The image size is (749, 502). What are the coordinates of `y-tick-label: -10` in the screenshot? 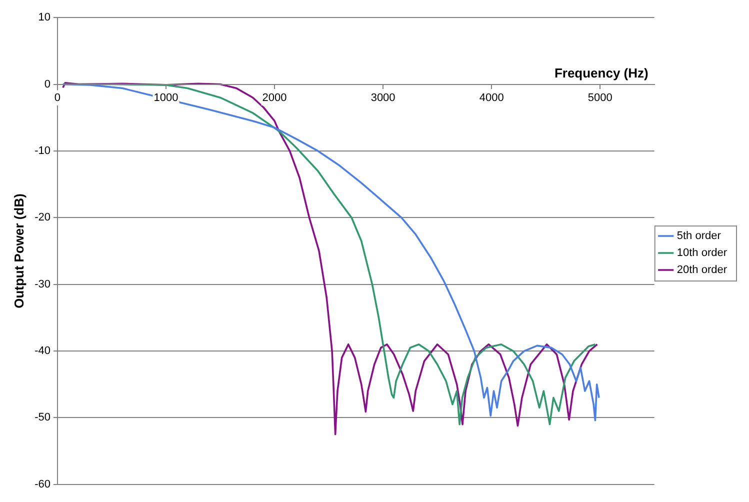 It's located at (42, 151).